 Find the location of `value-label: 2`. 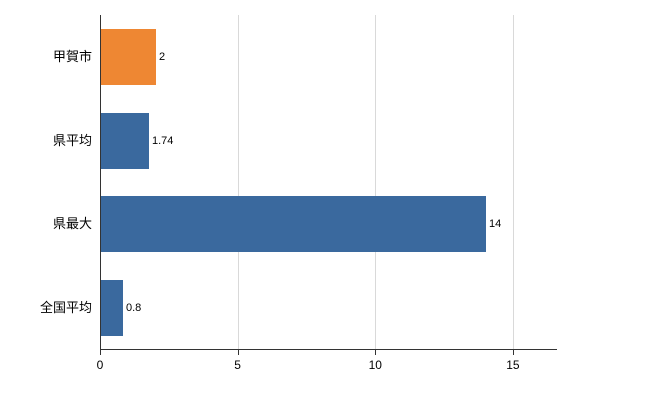

value-label: 2 is located at coordinates (162, 57).